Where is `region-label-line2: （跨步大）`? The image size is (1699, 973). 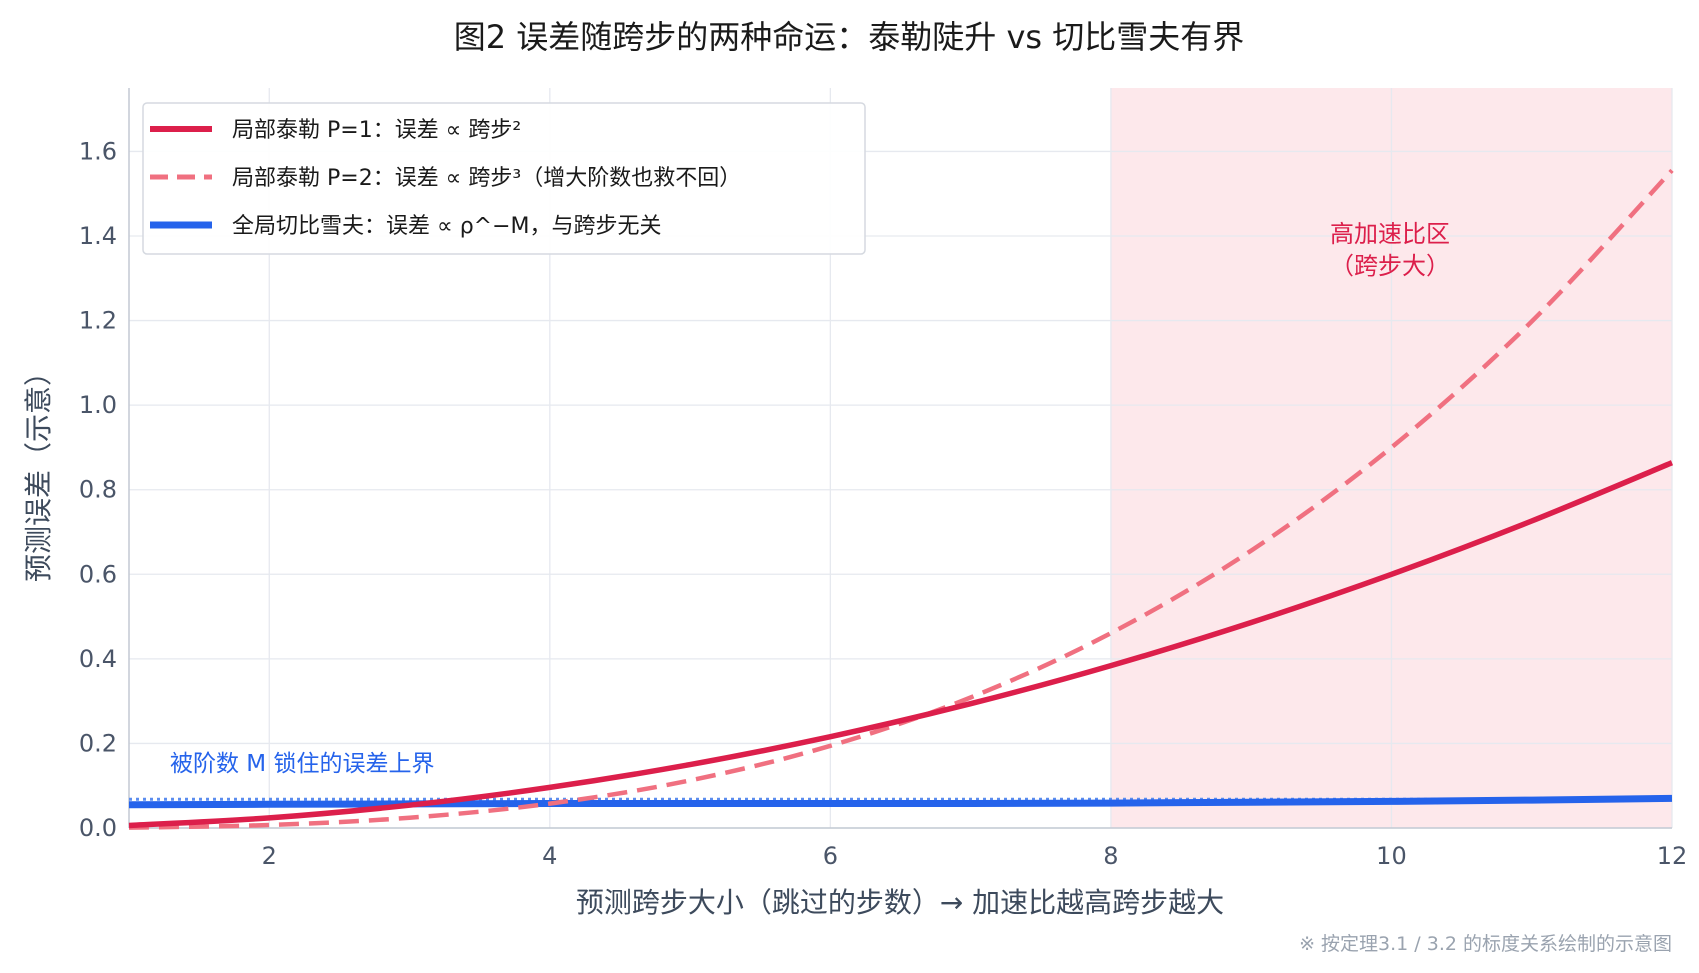
region-label-line2: （跨步大） is located at coordinates (1390, 266).